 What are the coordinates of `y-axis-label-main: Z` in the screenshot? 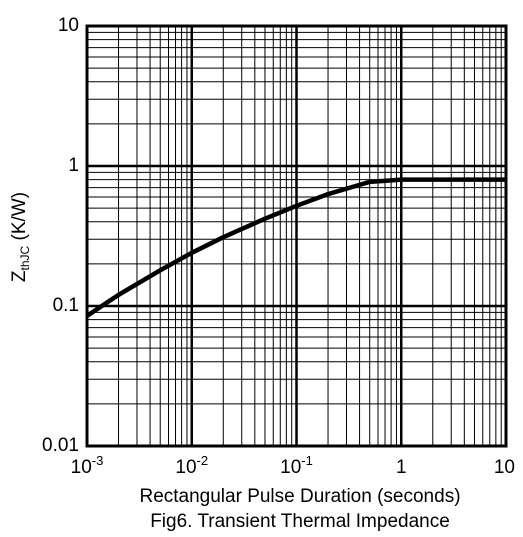 It's located at (19, 276).